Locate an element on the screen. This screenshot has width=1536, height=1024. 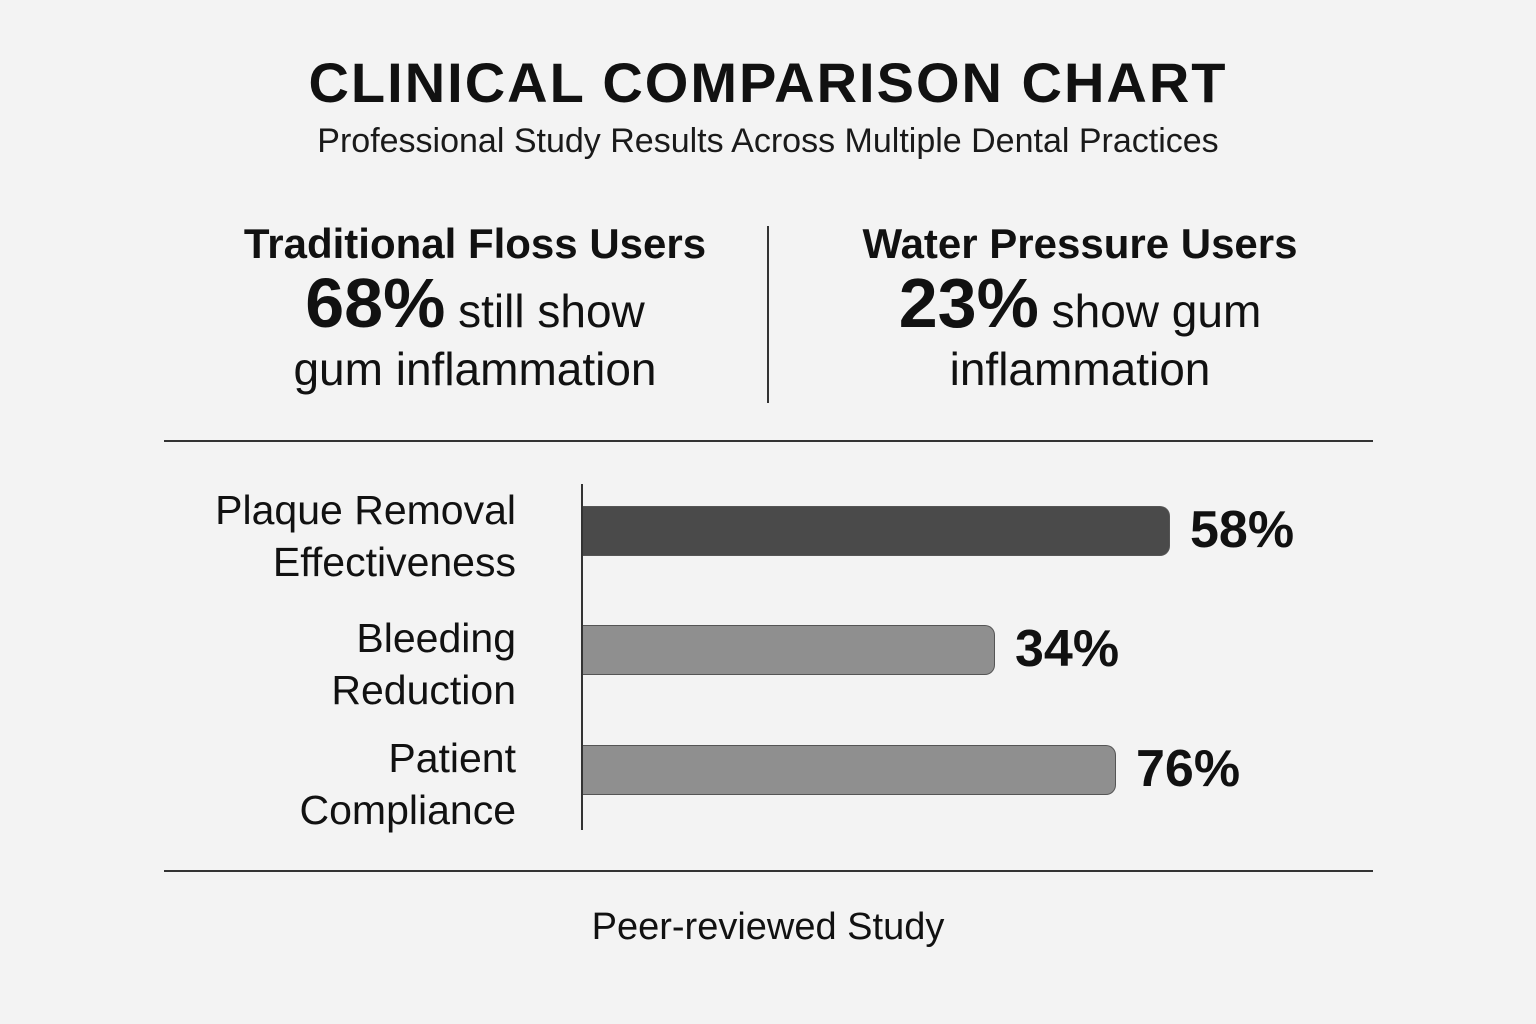
floss-users-heading: Traditional Floss Users is located at coordinates (475, 243).